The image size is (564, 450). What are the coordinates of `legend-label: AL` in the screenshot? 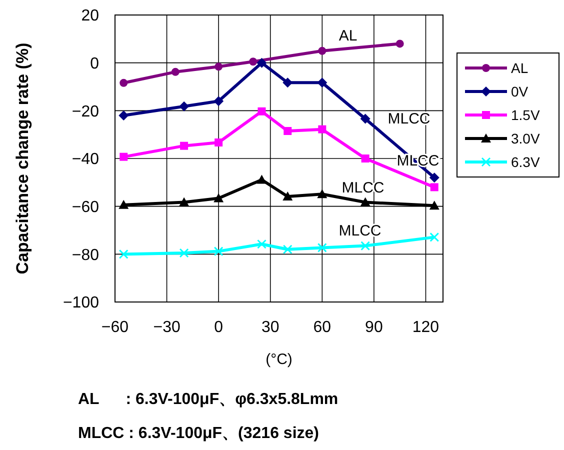 It's located at (519, 68).